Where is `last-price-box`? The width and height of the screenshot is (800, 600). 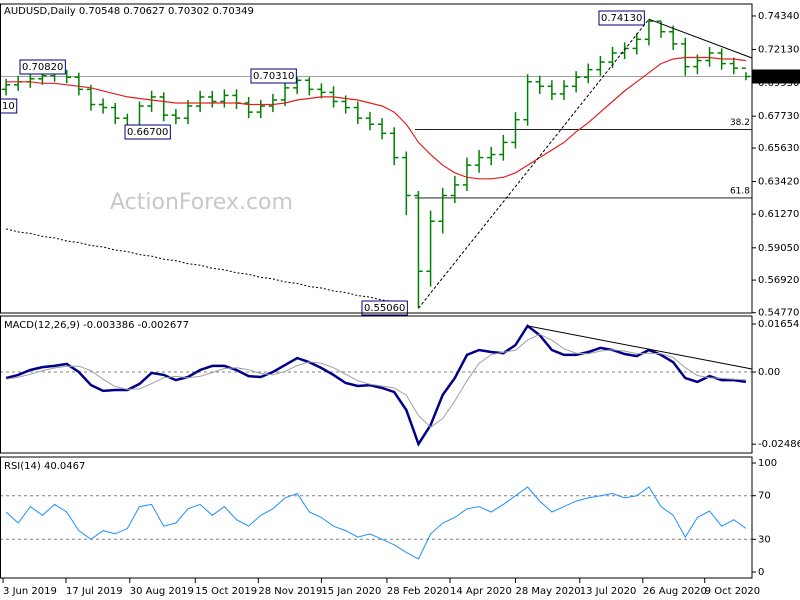 last-price-box is located at coordinates (776, 76).